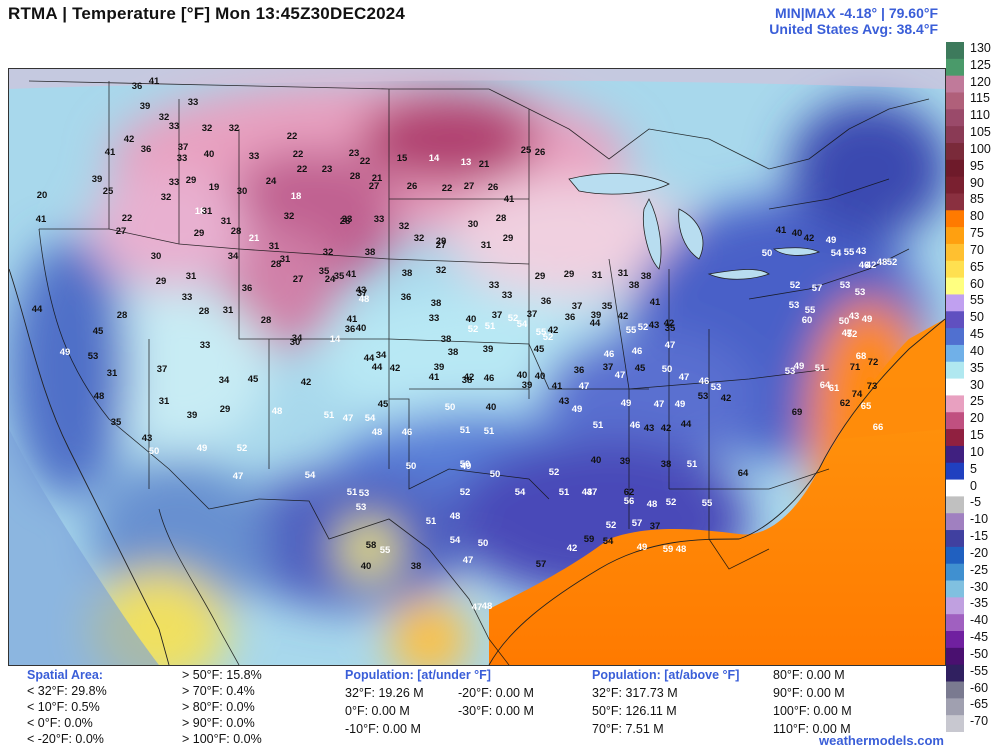 This screenshot has width=1000, height=750. What do you see at coordinates (812, 729) in the screenshot?
I see `pop-above-6: 110°F: 0.00 M` at bounding box center [812, 729].